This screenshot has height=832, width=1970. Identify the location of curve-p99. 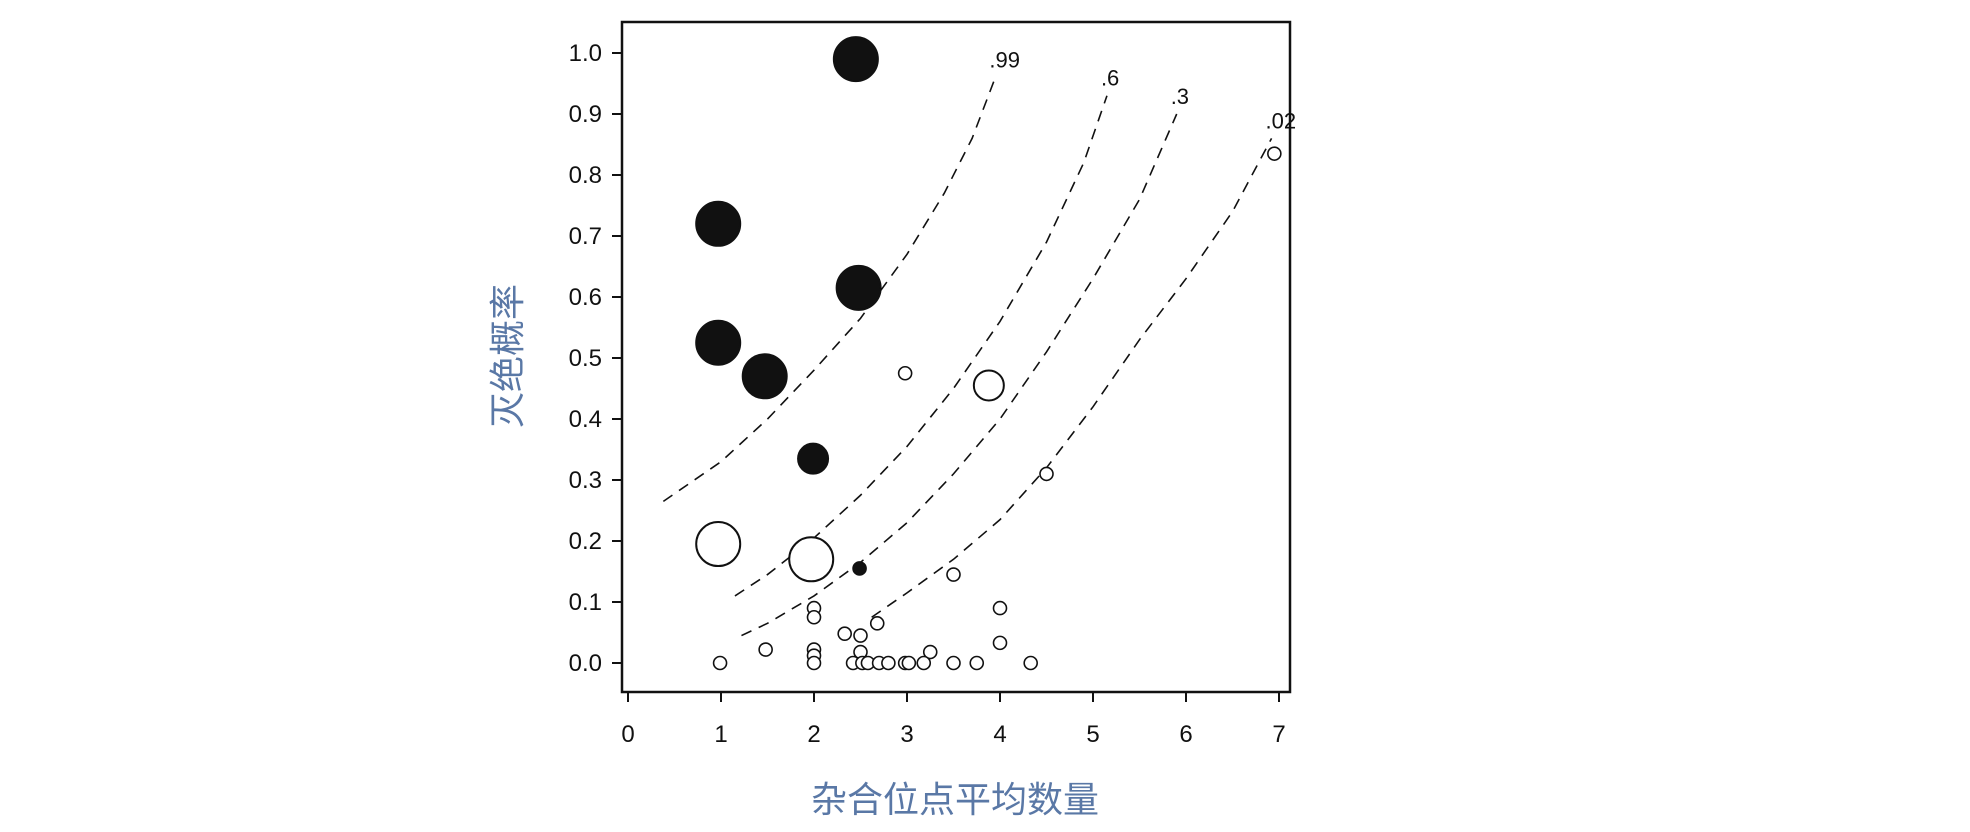
(829, 290).